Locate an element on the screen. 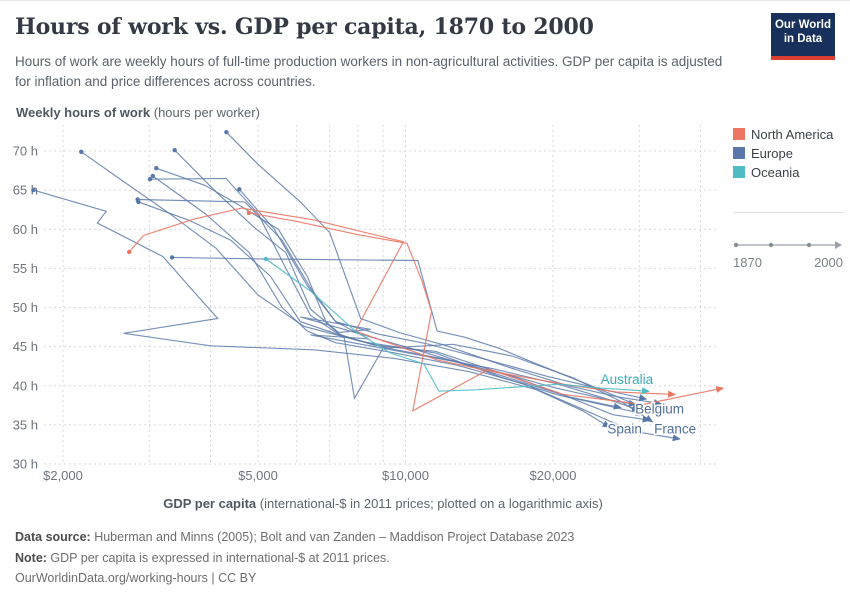  timeline-dot-mid1 is located at coordinates (771, 245).